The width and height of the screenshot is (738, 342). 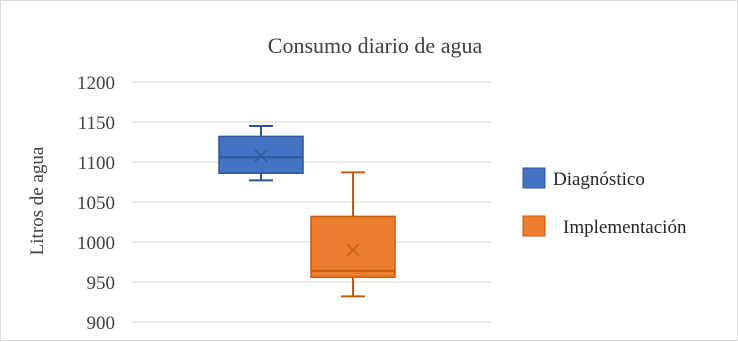 I want to click on y-axis-ticks: 900 950 1000 1050 1100 1150 1200, so click(x=96, y=203).